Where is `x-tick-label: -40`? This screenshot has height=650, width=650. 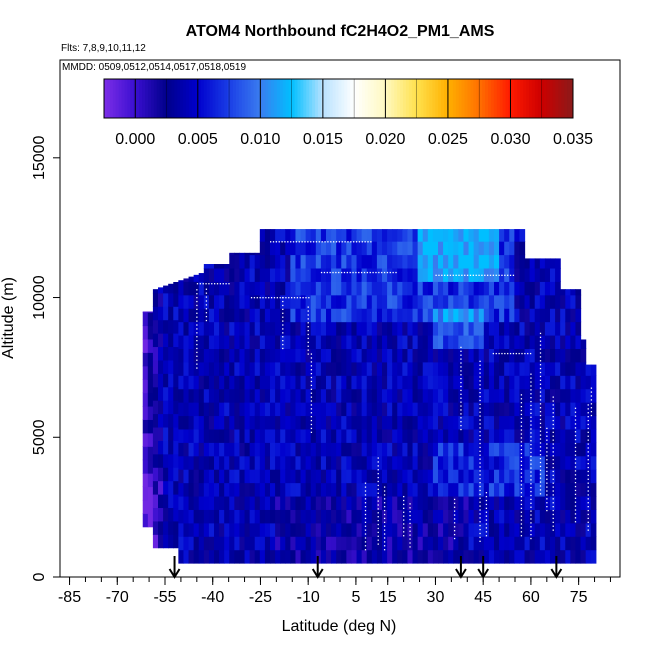 x-tick-label: -40 is located at coordinates (212, 597).